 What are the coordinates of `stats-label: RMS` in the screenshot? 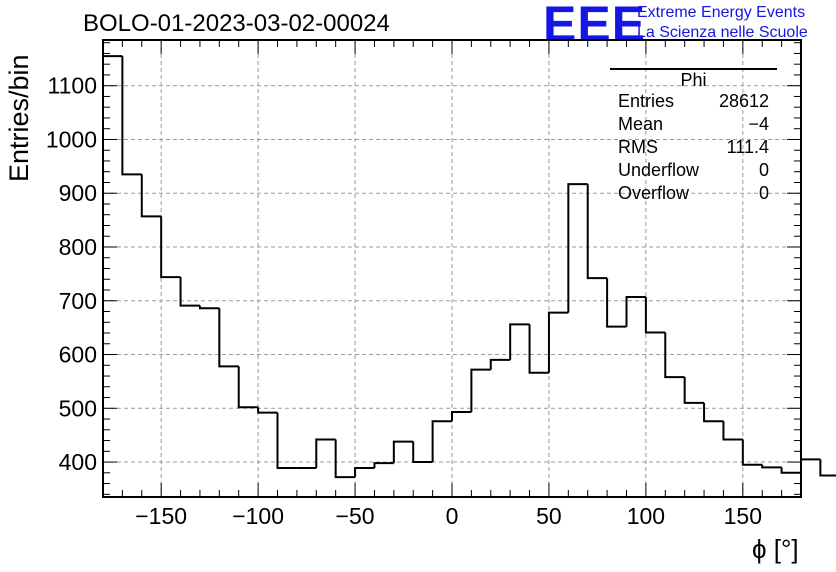 It's located at (638, 147).